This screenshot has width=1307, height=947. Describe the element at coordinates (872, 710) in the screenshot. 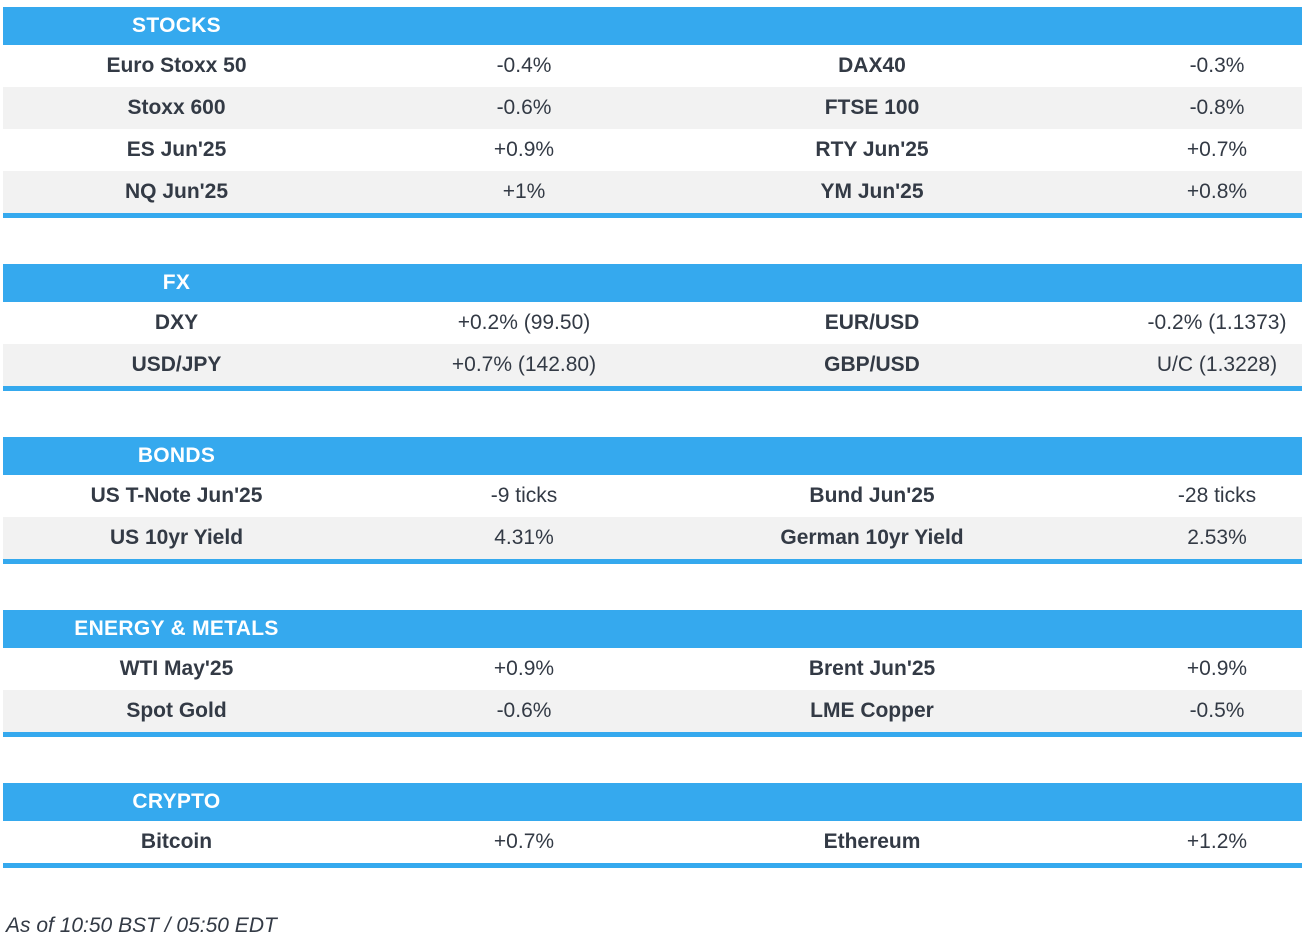

I see `instrument-label: LME Copper` at that location.